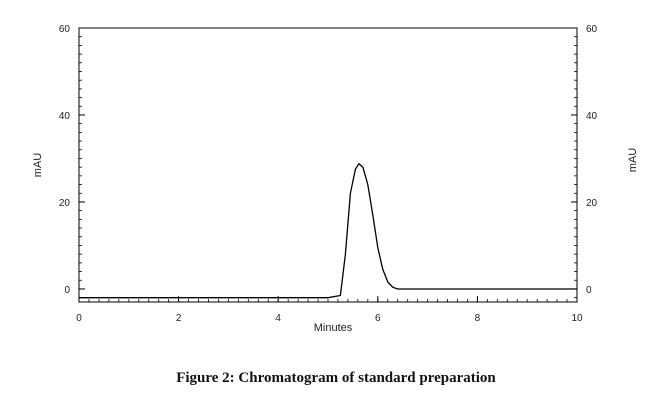  I want to click on x-tick-label: 2, so click(179, 318).